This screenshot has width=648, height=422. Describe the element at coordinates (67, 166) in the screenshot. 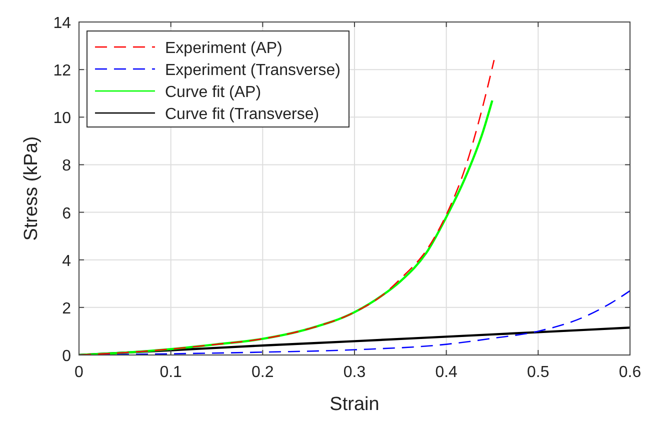

I see `y-tick-label: 8` at that location.